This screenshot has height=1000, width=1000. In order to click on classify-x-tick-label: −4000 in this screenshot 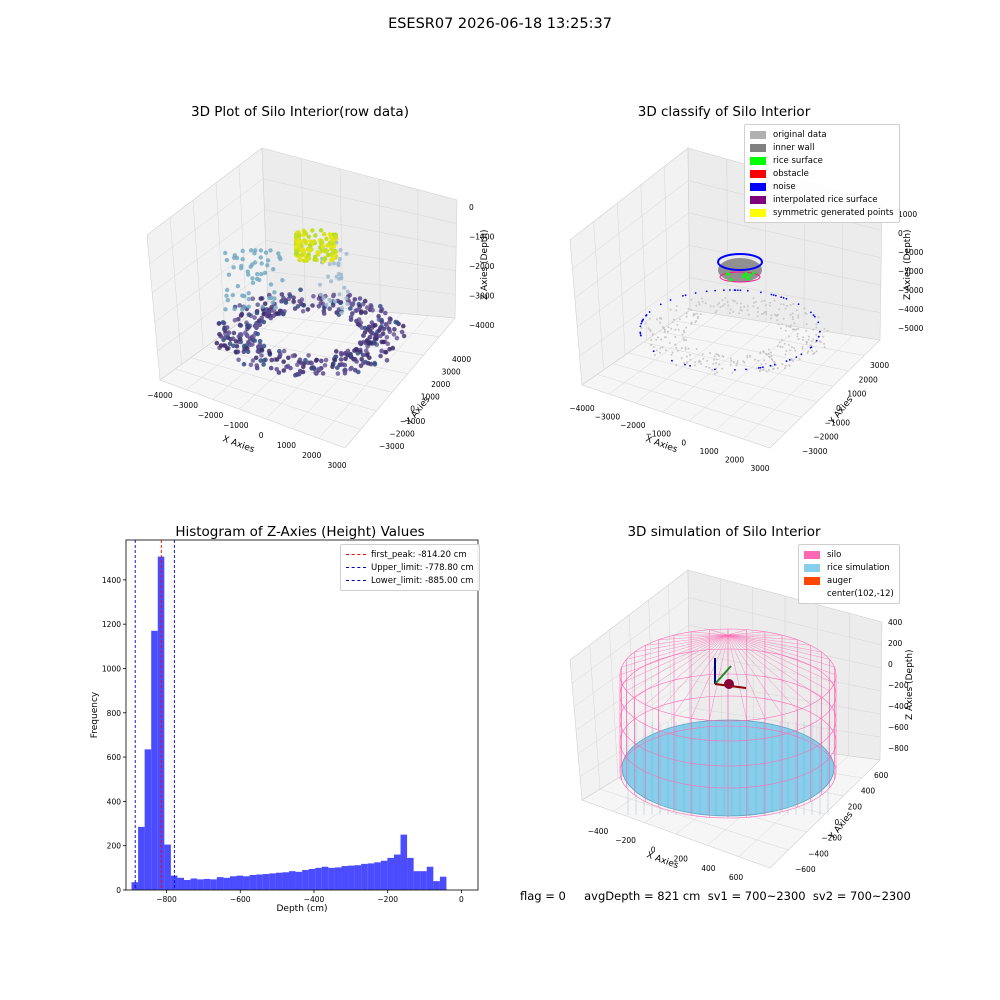, I will do `click(582, 408)`.